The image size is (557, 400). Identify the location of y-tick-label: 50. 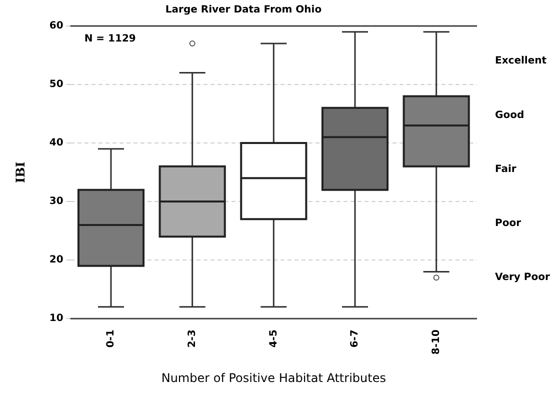
(56, 84).